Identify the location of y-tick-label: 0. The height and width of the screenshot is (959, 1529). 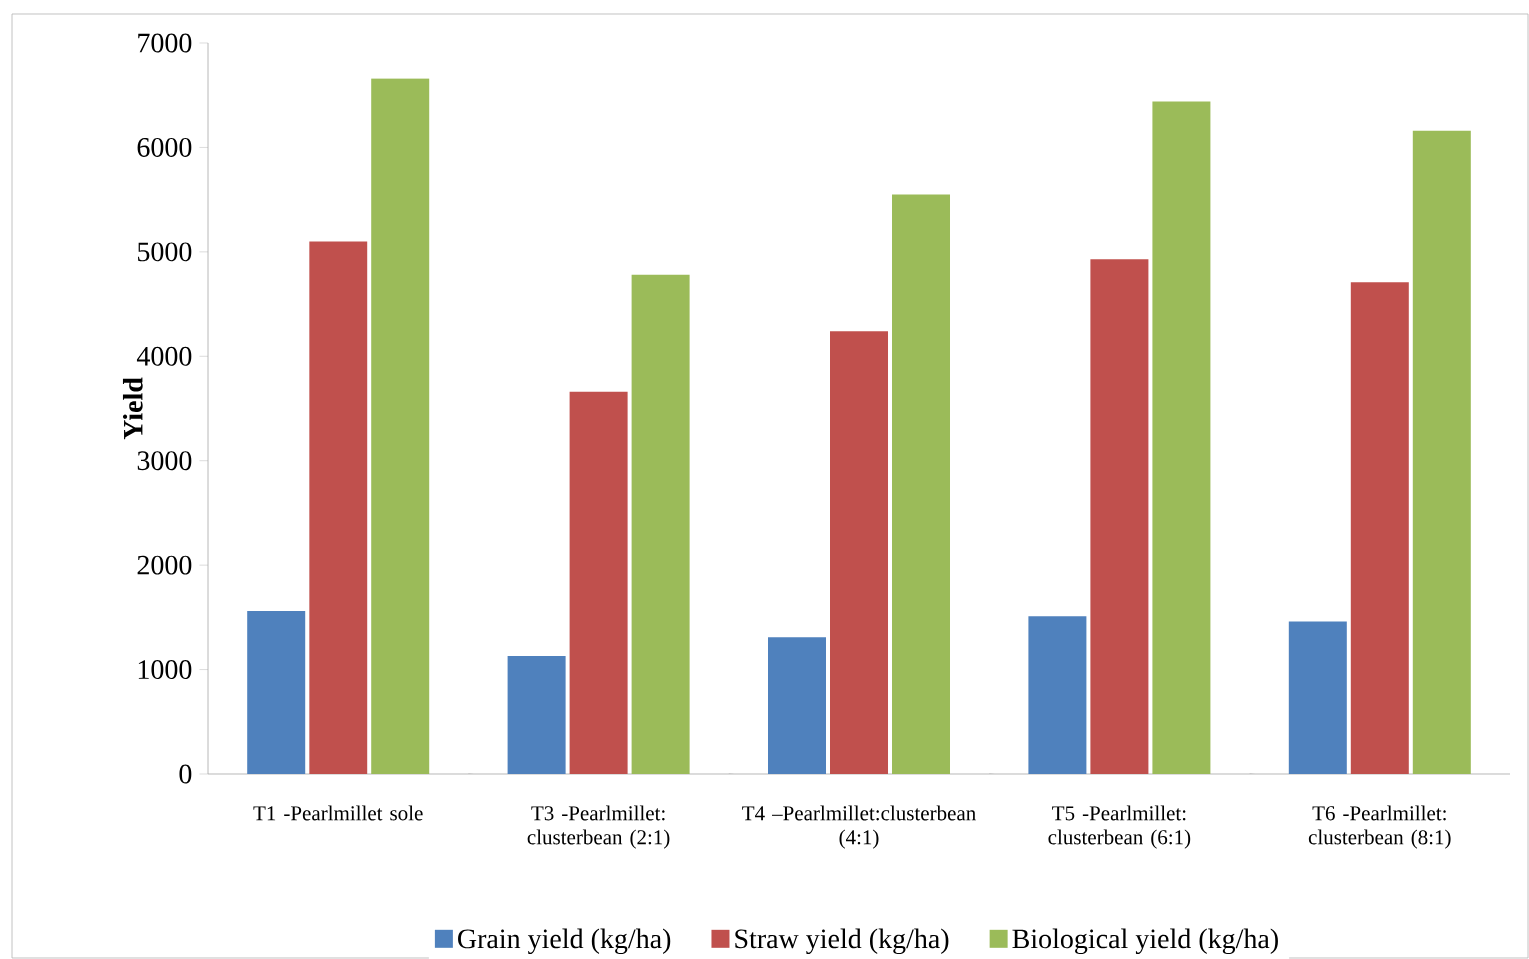
(185, 774).